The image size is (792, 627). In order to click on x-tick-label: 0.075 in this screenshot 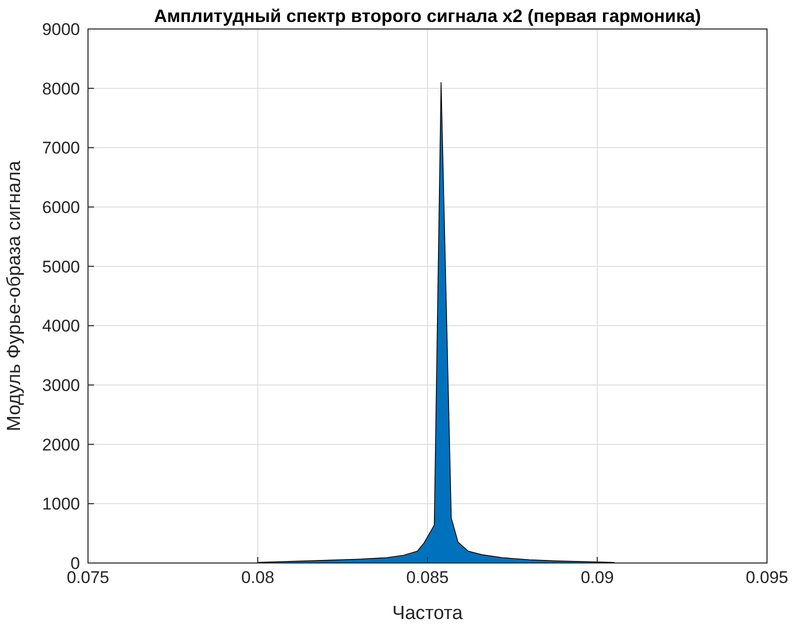, I will do `click(88, 577)`.